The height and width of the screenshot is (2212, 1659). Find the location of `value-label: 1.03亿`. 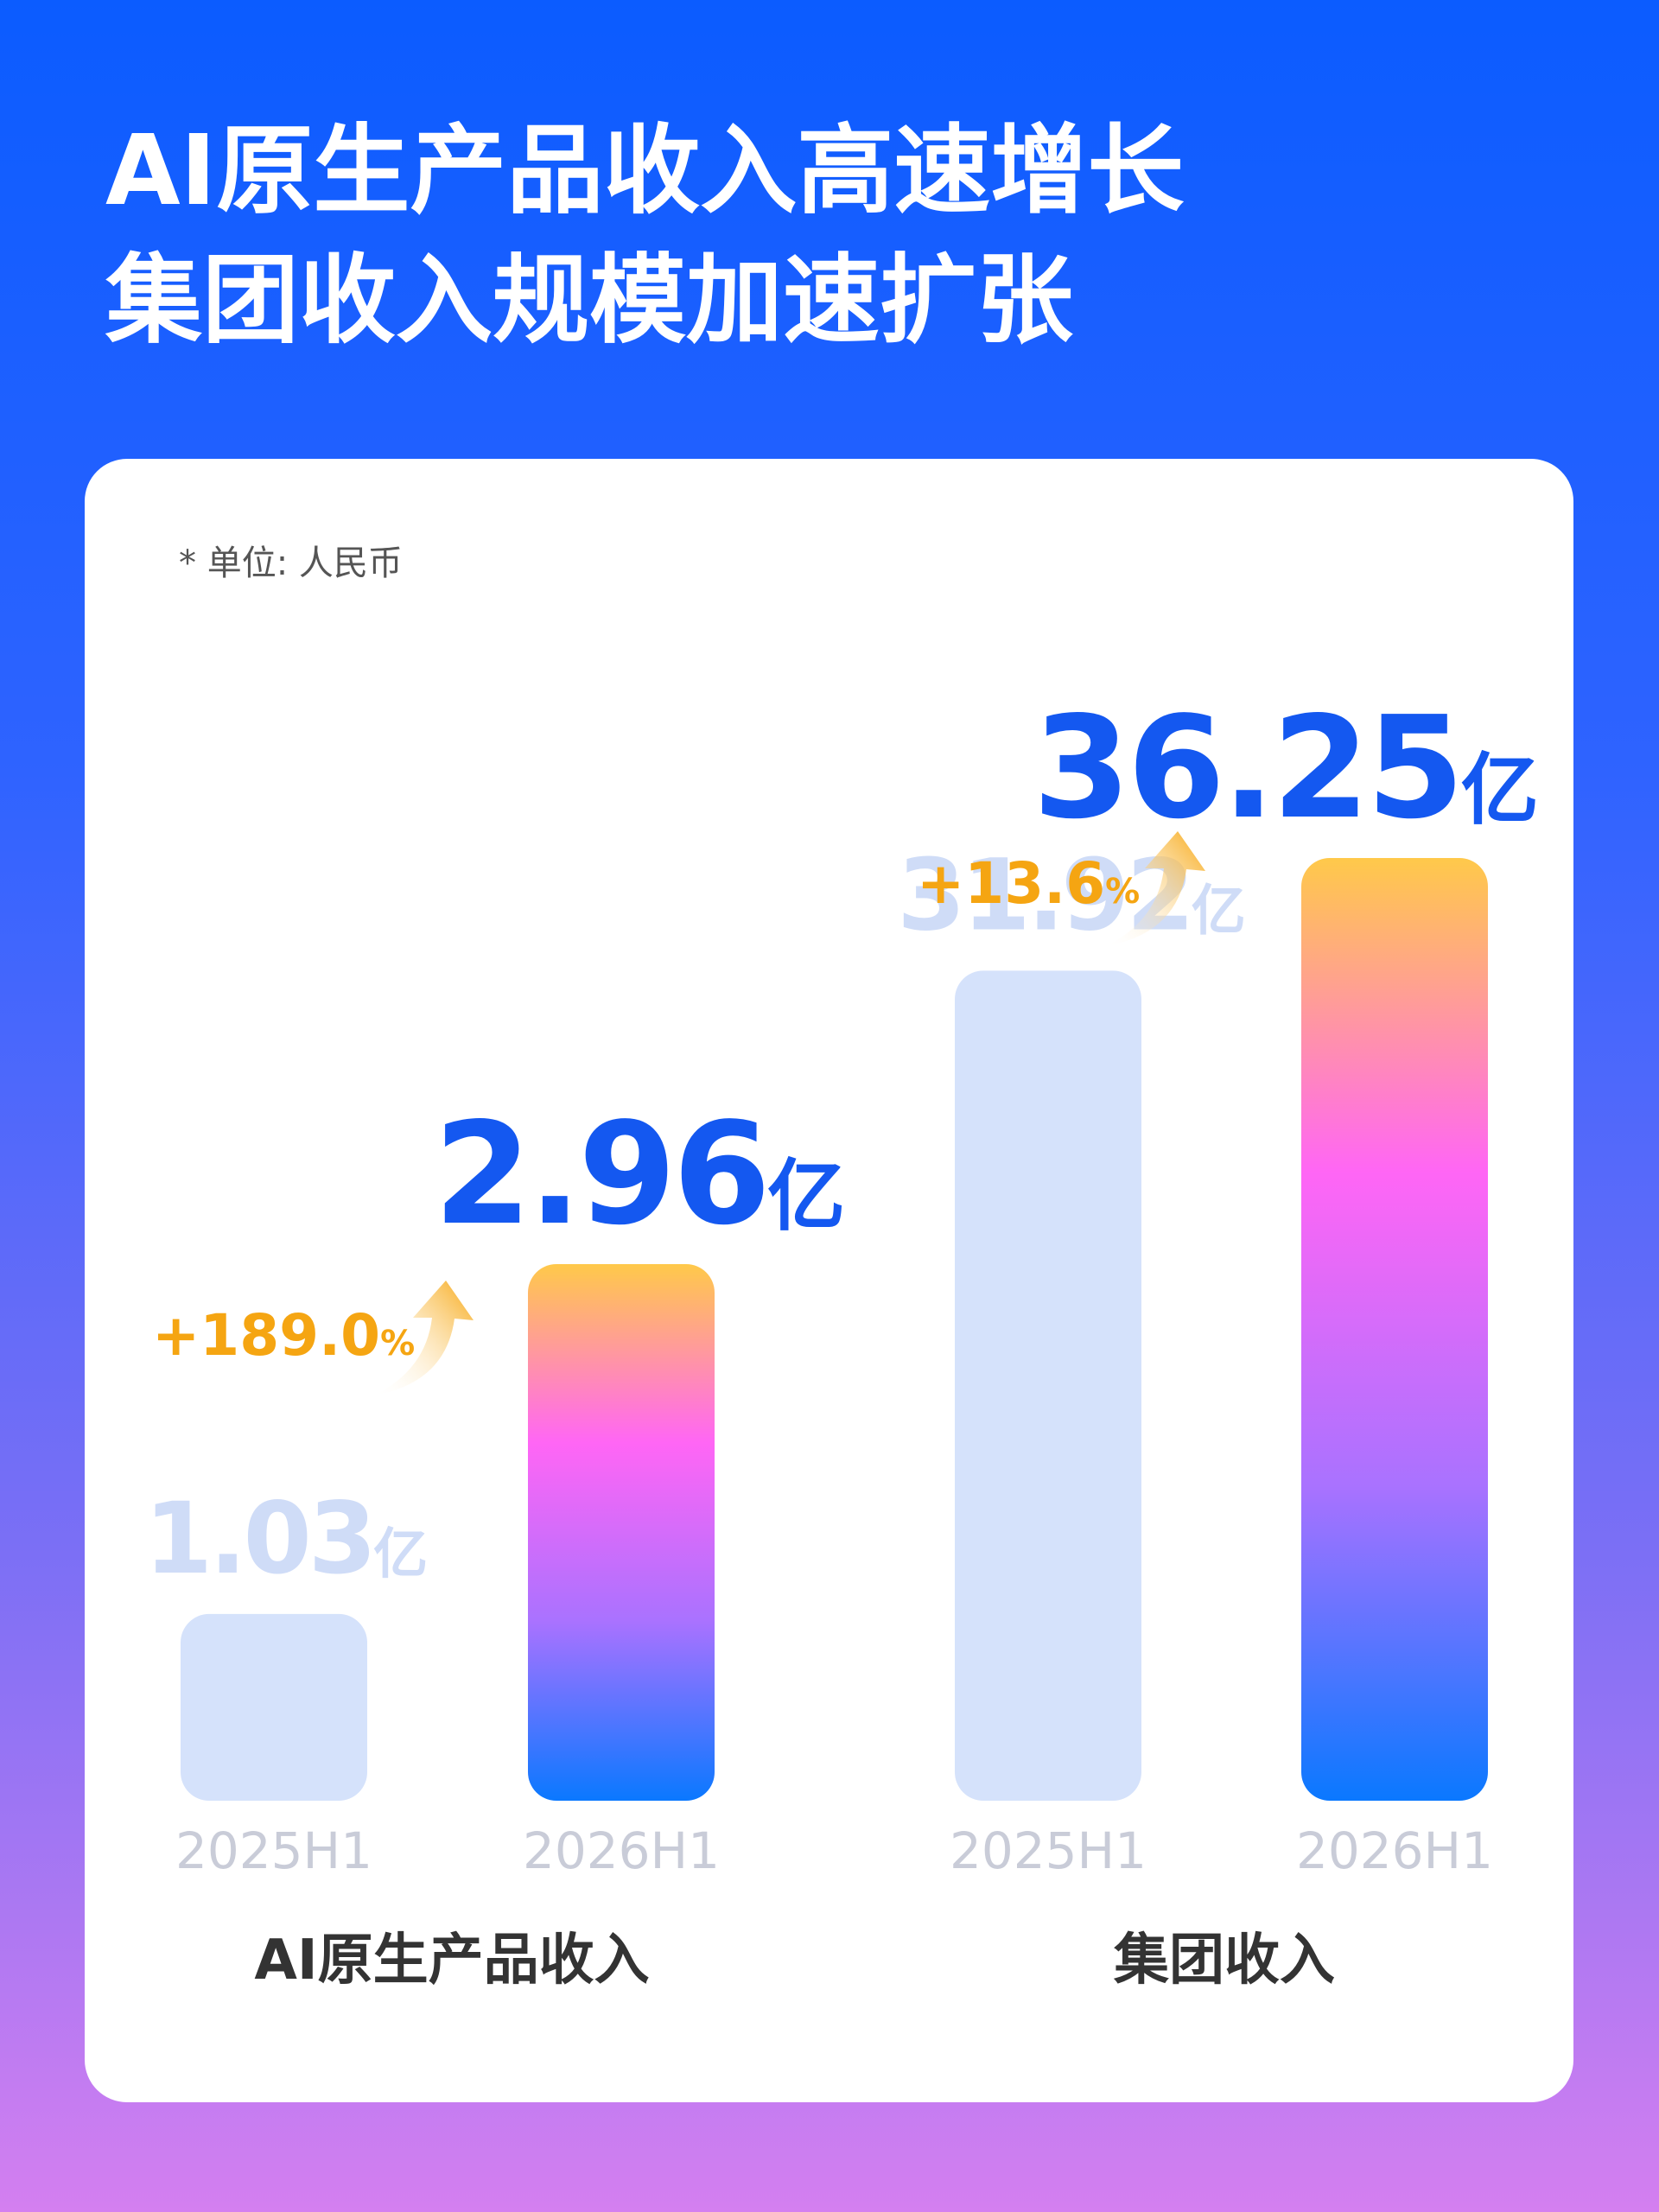

value-label: 1.03亿 is located at coordinates (285, 1538).